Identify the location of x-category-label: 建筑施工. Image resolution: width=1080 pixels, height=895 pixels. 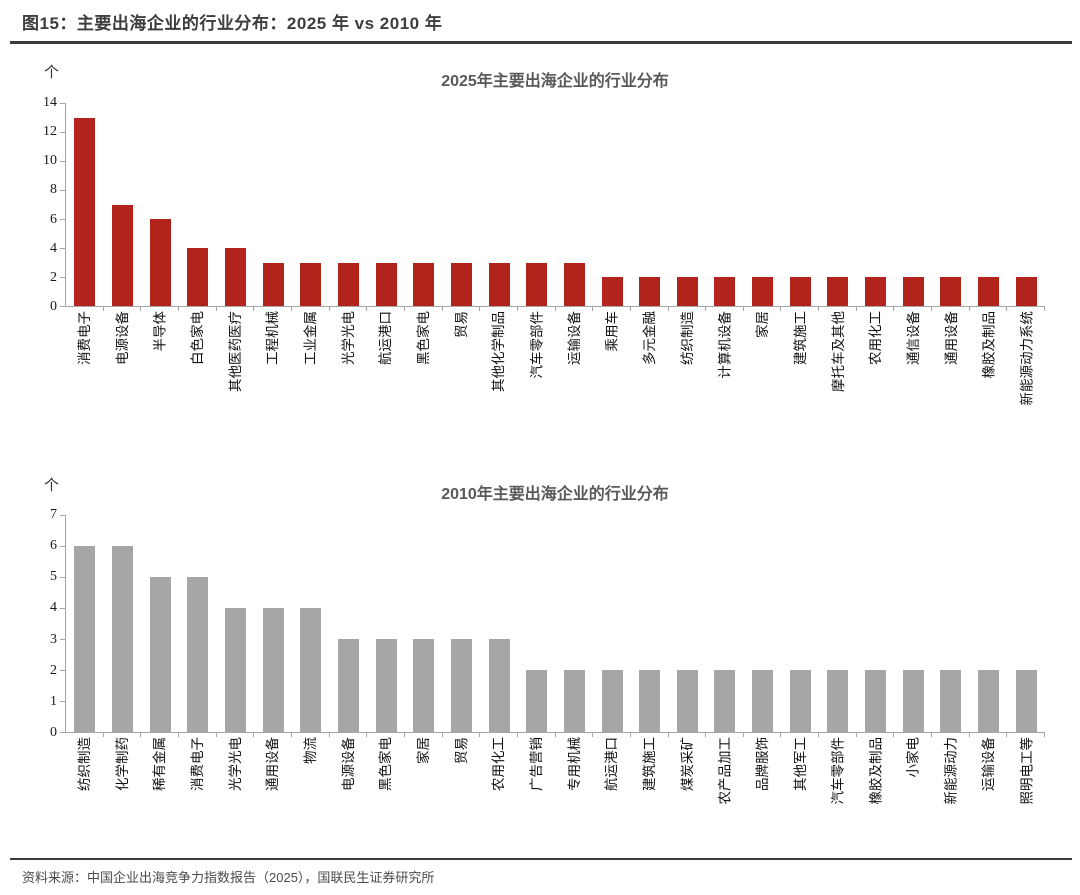
(649, 795).